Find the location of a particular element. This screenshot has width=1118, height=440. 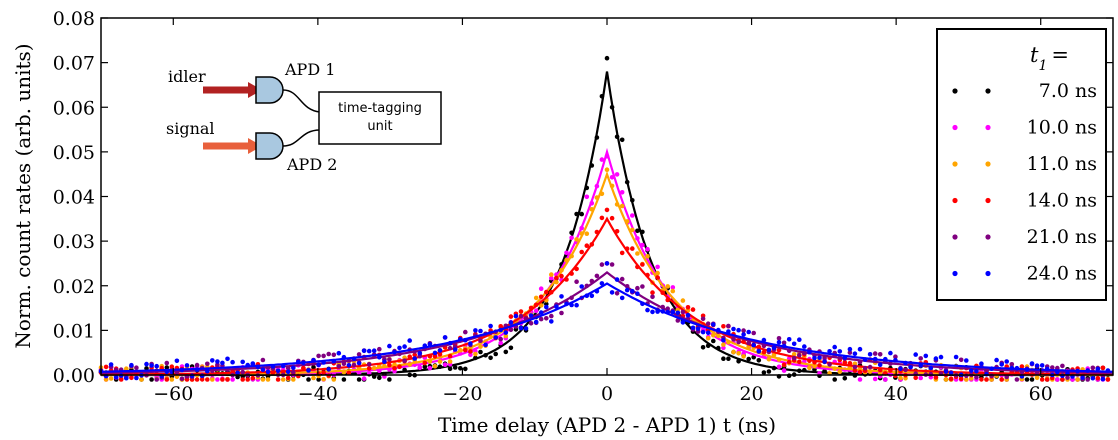

idler-label: idler is located at coordinates (187, 76).